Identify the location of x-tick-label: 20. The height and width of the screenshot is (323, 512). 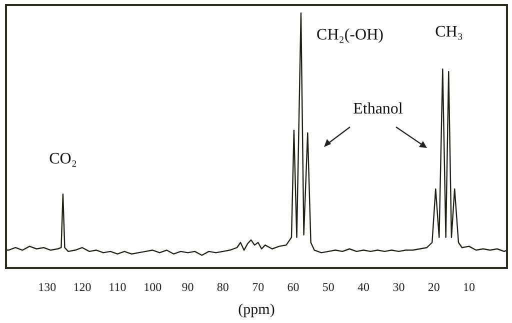
(434, 287).